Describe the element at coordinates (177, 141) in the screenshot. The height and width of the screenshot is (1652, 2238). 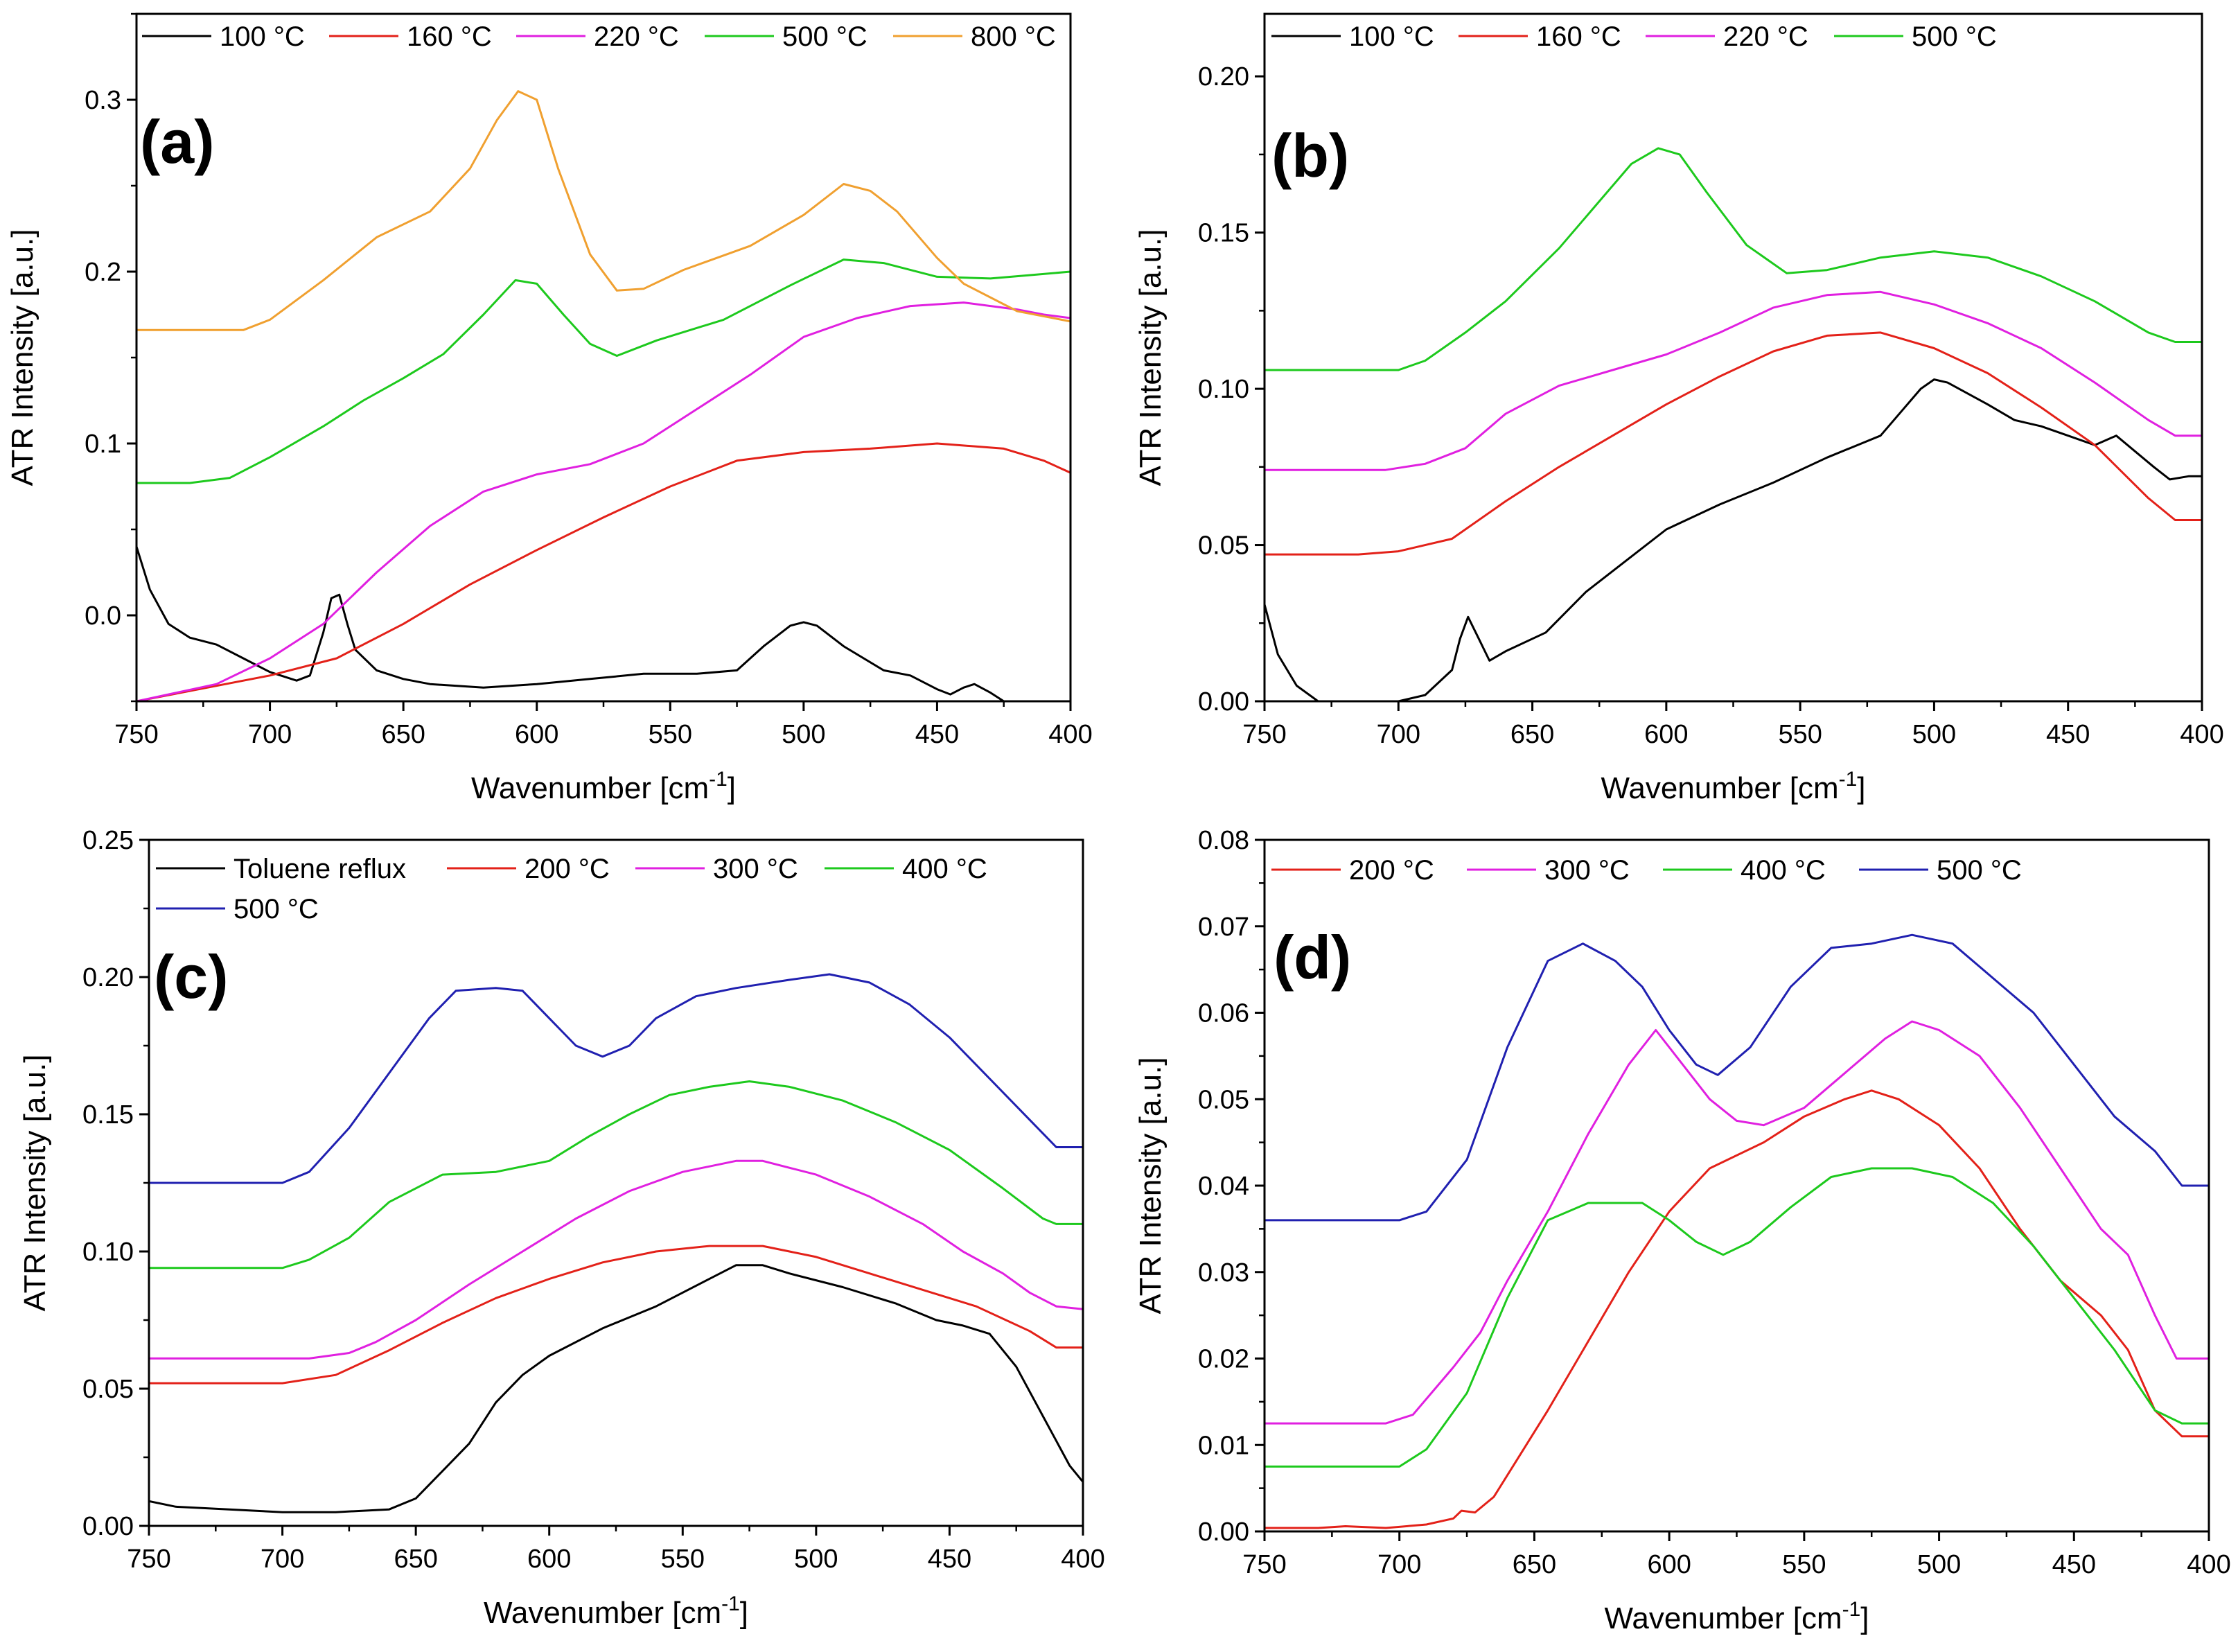
I see `panel-label: (a)` at that location.